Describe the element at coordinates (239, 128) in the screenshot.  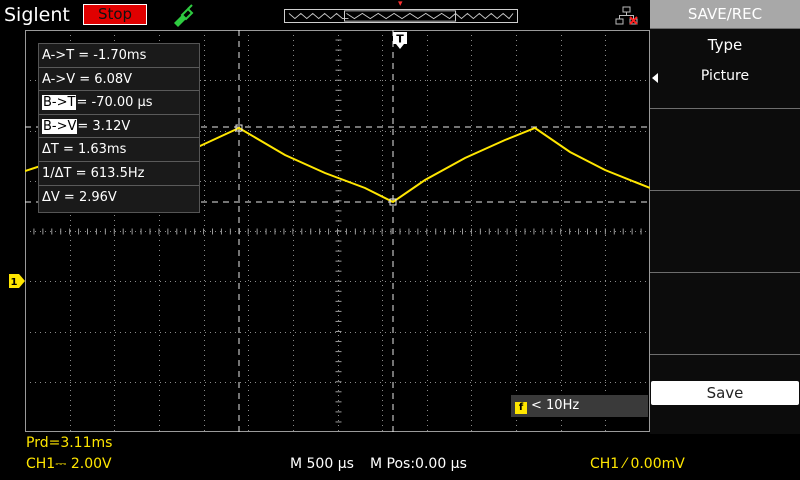
I see `cursor-a-intersection` at that location.